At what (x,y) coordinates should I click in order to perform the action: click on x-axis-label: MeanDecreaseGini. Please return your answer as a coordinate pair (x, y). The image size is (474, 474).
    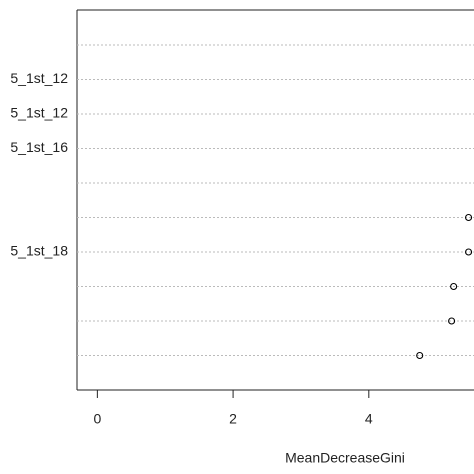
    Looking at the image, I should click on (345, 458).